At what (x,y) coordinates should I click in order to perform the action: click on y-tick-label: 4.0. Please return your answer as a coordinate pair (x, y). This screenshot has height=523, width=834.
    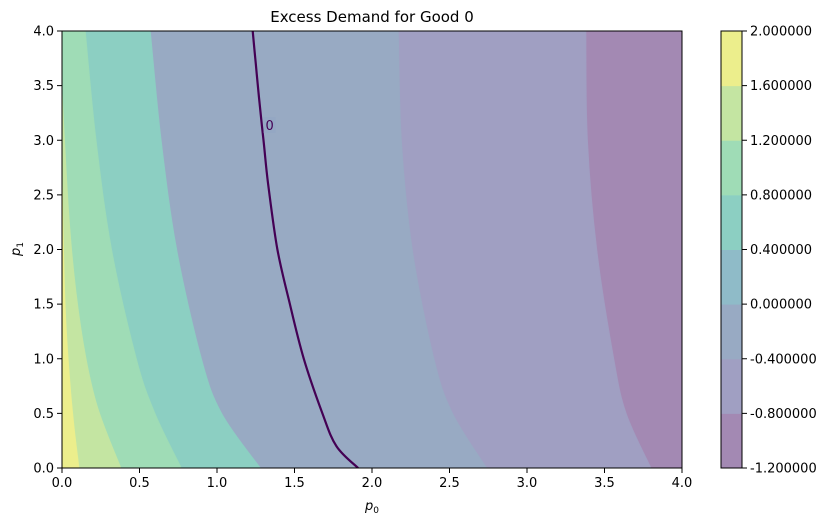
    Looking at the image, I should click on (43, 32).